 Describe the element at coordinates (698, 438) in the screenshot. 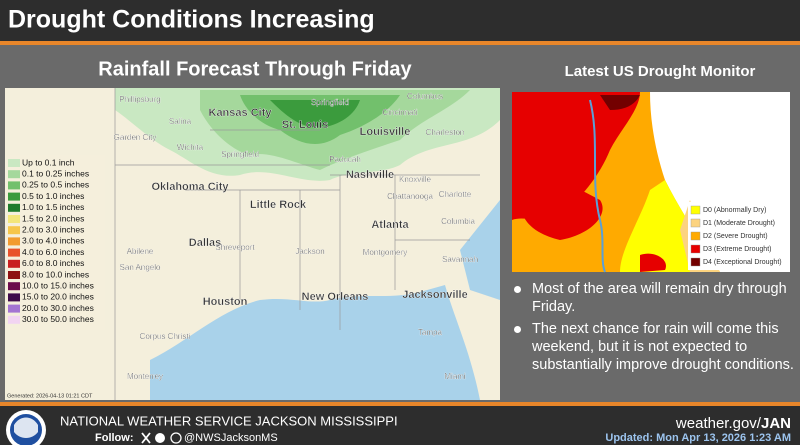

I see `updated: Updated: Mon Apr 13, 2026 1:23 AM` at that location.